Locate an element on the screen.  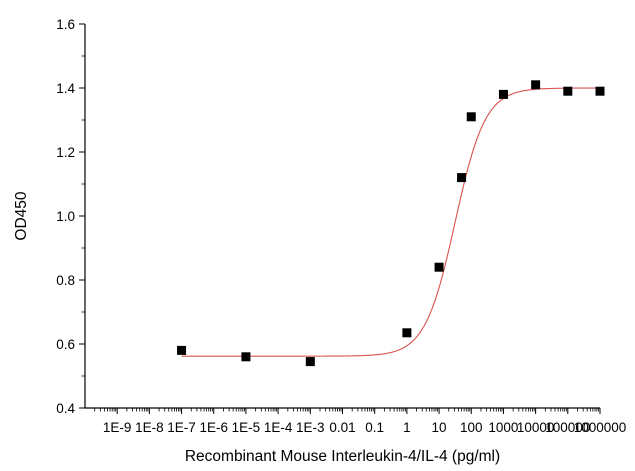
x-tick-label: 1000000 is located at coordinates (600, 427).